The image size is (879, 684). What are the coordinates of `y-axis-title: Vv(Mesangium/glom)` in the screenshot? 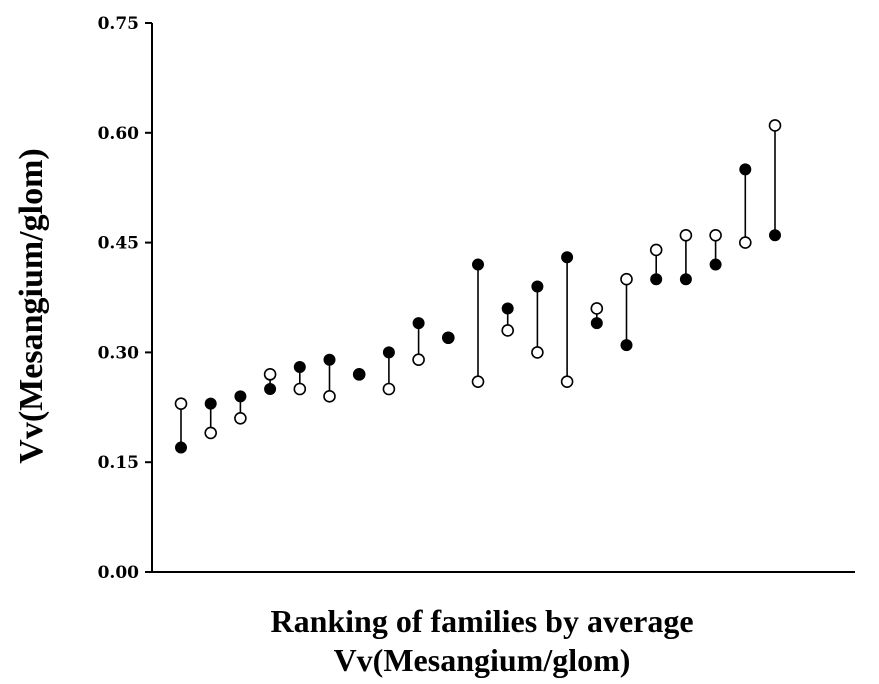 It's located at (31, 305).